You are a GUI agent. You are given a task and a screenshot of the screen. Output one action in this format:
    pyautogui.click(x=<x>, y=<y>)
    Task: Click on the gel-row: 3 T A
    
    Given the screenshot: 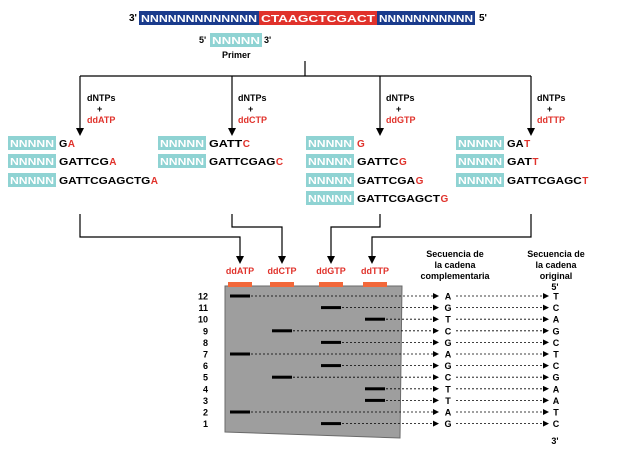 What is the action you would take?
    pyautogui.click(x=381, y=401)
    